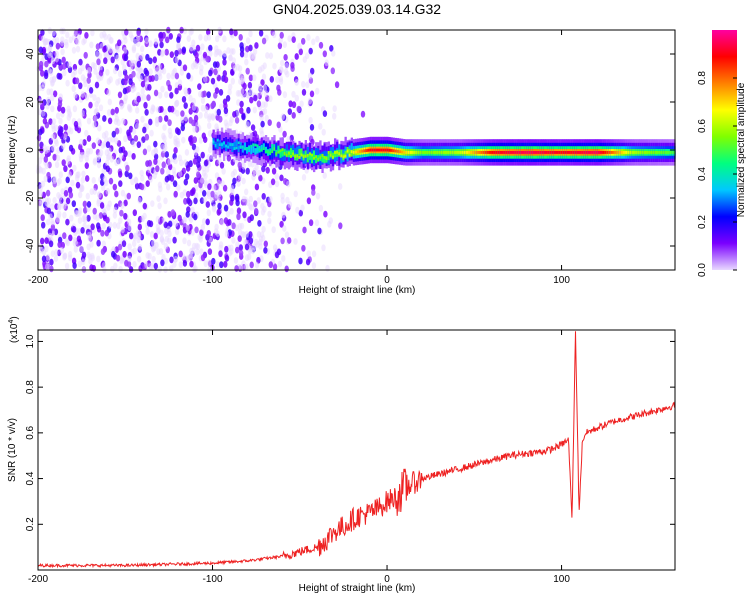 This screenshot has height=600, width=750. I want to click on colorbar-label: Normalized spectral amplitude, so click(741, 149).